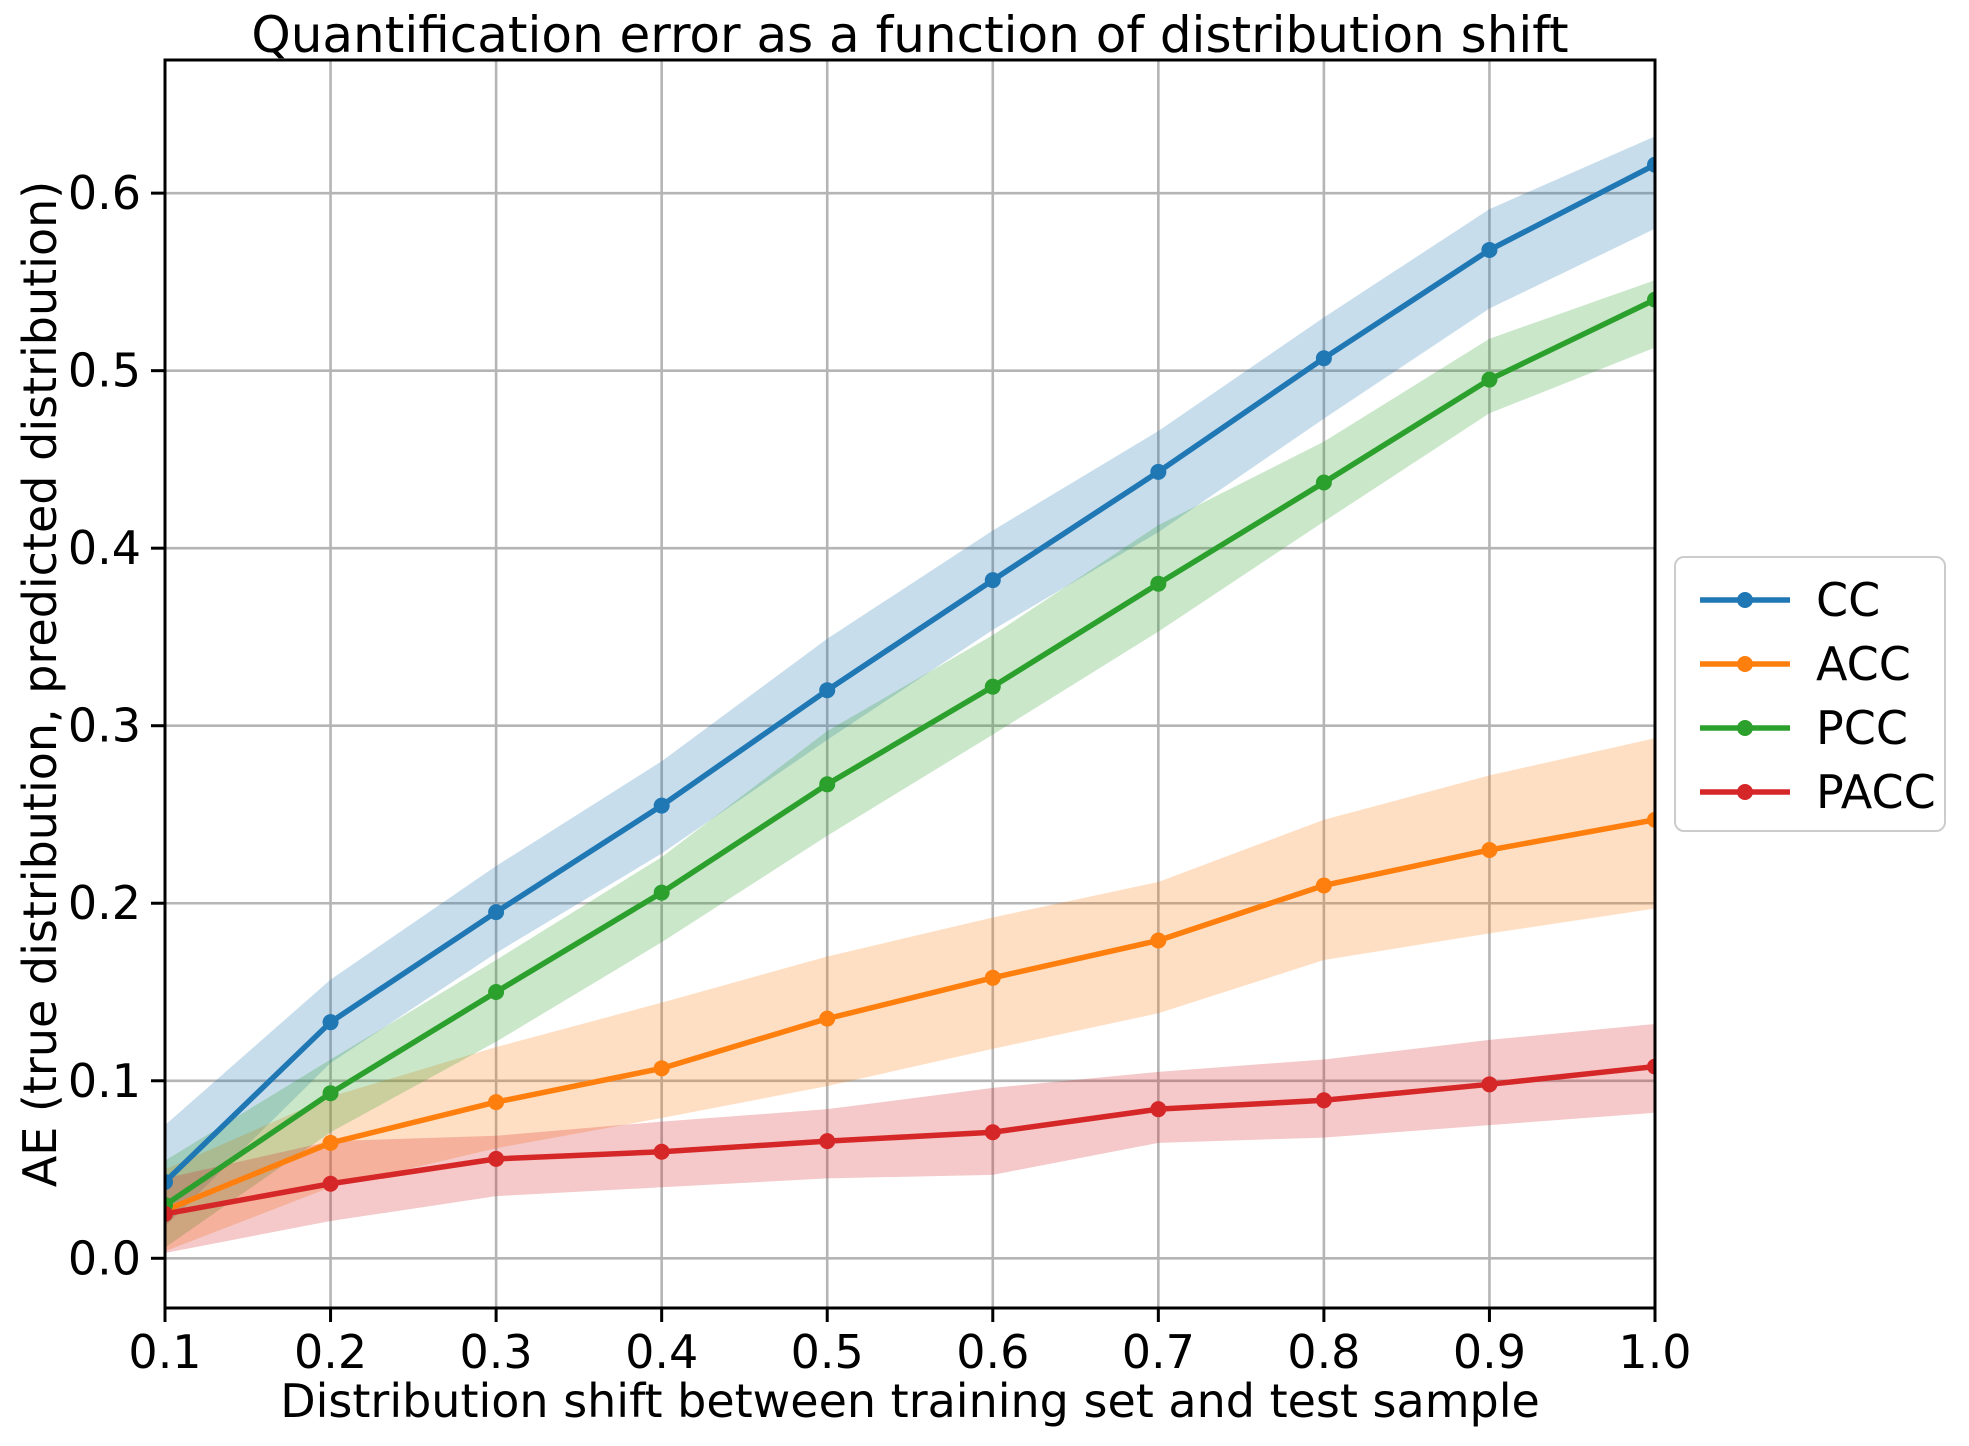  What do you see at coordinates (496, 1352) in the screenshot?
I see `x-tick-label-0.3: 0.3` at bounding box center [496, 1352].